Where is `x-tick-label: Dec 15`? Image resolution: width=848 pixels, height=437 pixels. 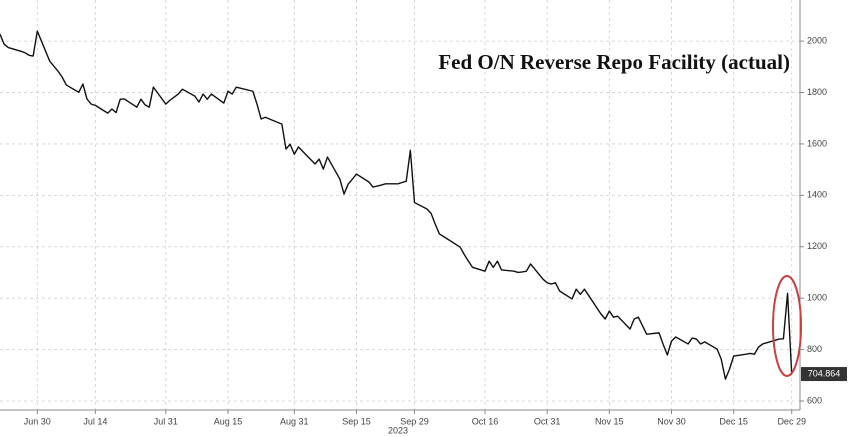
x-tick-label: Dec 15 is located at coordinates (733, 421).